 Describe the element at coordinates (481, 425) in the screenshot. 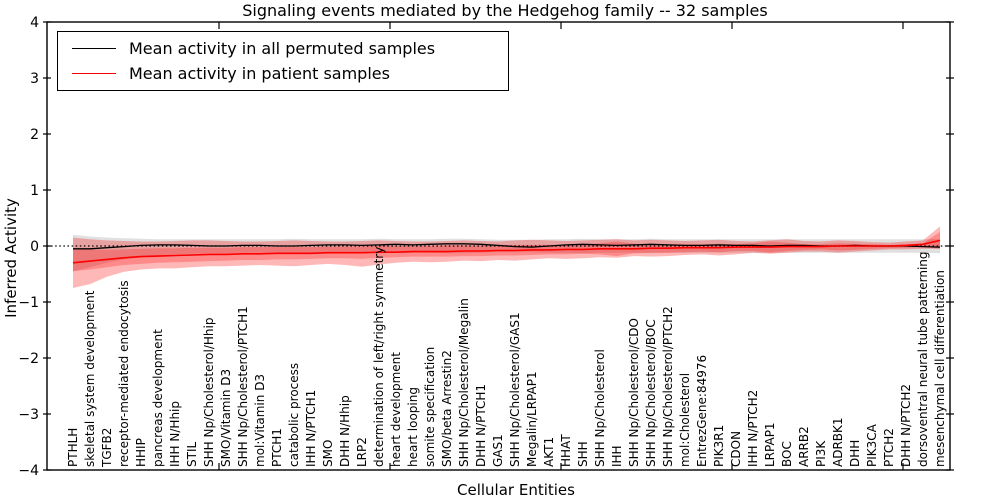

I see `x-tick-label: DHH N/PTCH1` at that location.